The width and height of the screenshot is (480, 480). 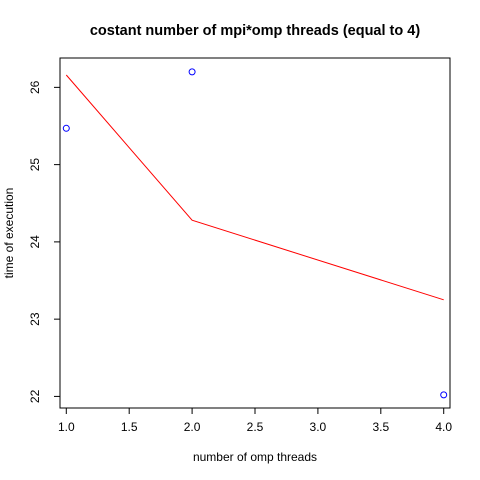 I want to click on x-tick-label: 3.5, so click(x=380, y=427).